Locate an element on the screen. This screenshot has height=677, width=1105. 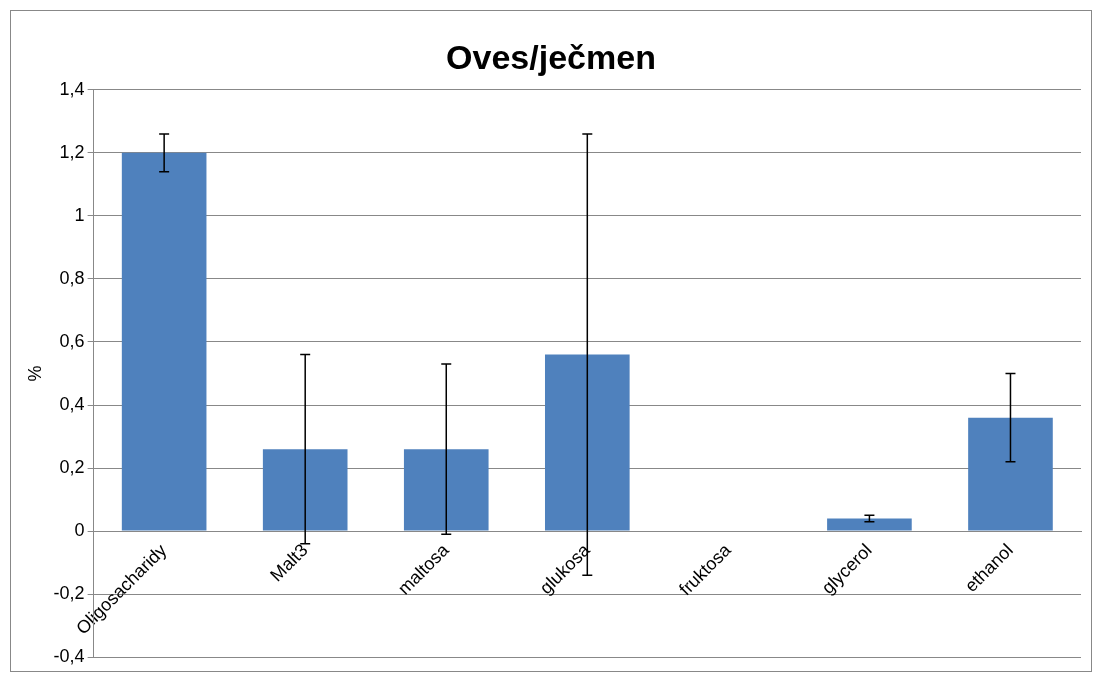
y-tick-label: 0 is located at coordinates (79, 530).